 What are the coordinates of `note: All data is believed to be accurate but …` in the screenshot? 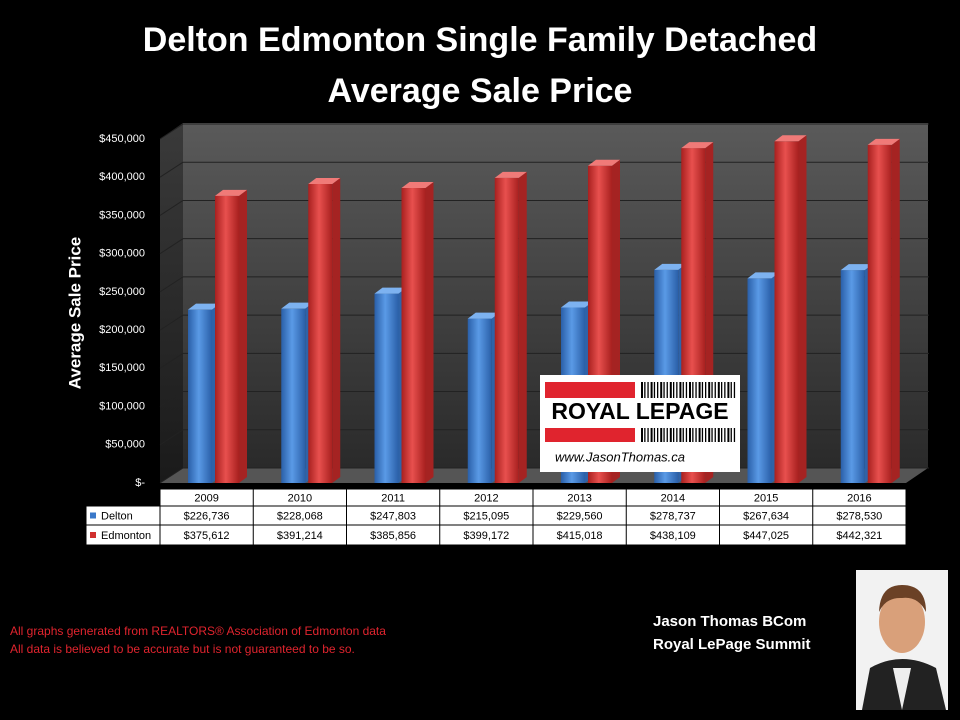 It's located at (182, 649).